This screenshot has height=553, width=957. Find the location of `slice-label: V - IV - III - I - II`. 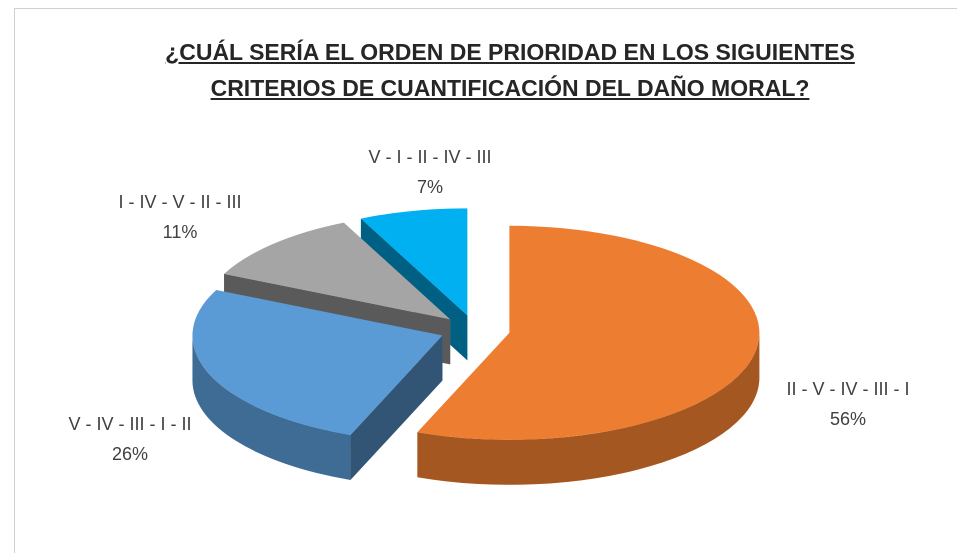

slice-label: V - IV - III - I - II is located at coordinates (129, 424).